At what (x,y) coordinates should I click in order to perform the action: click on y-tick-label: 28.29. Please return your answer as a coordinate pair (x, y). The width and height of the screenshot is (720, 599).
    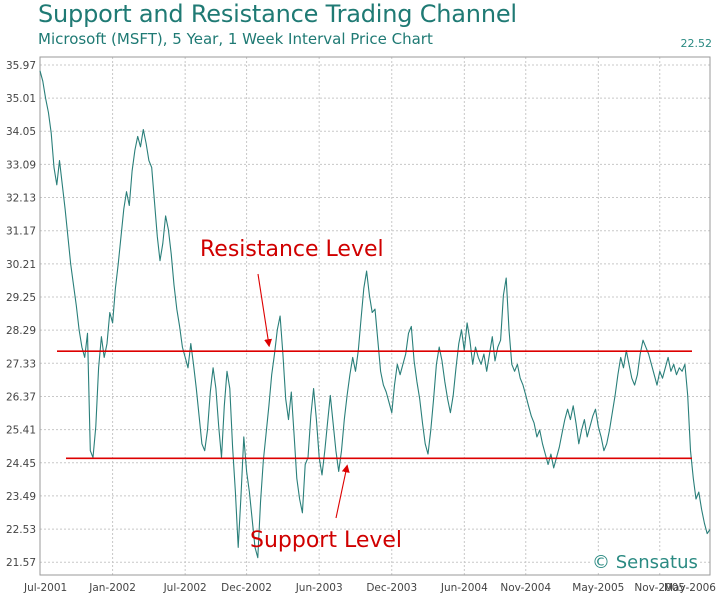
    Looking at the image, I should click on (21, 331).